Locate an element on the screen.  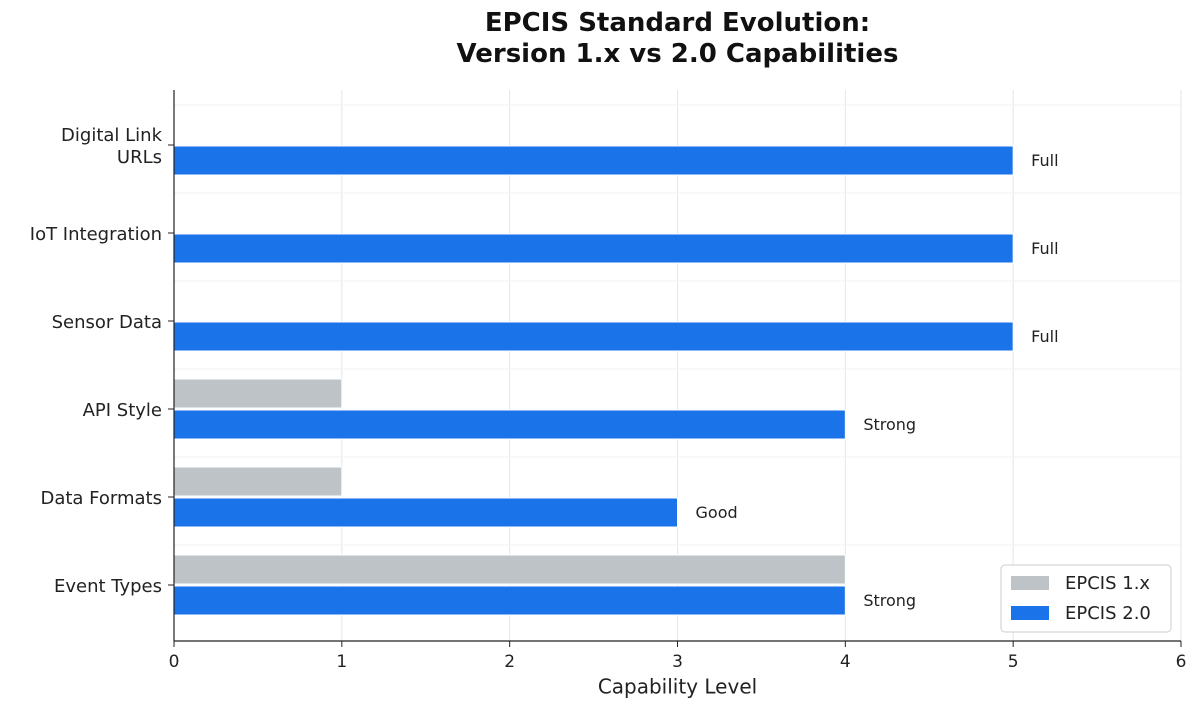
y-tick-label: API Style is located at coordinates (122, 410).